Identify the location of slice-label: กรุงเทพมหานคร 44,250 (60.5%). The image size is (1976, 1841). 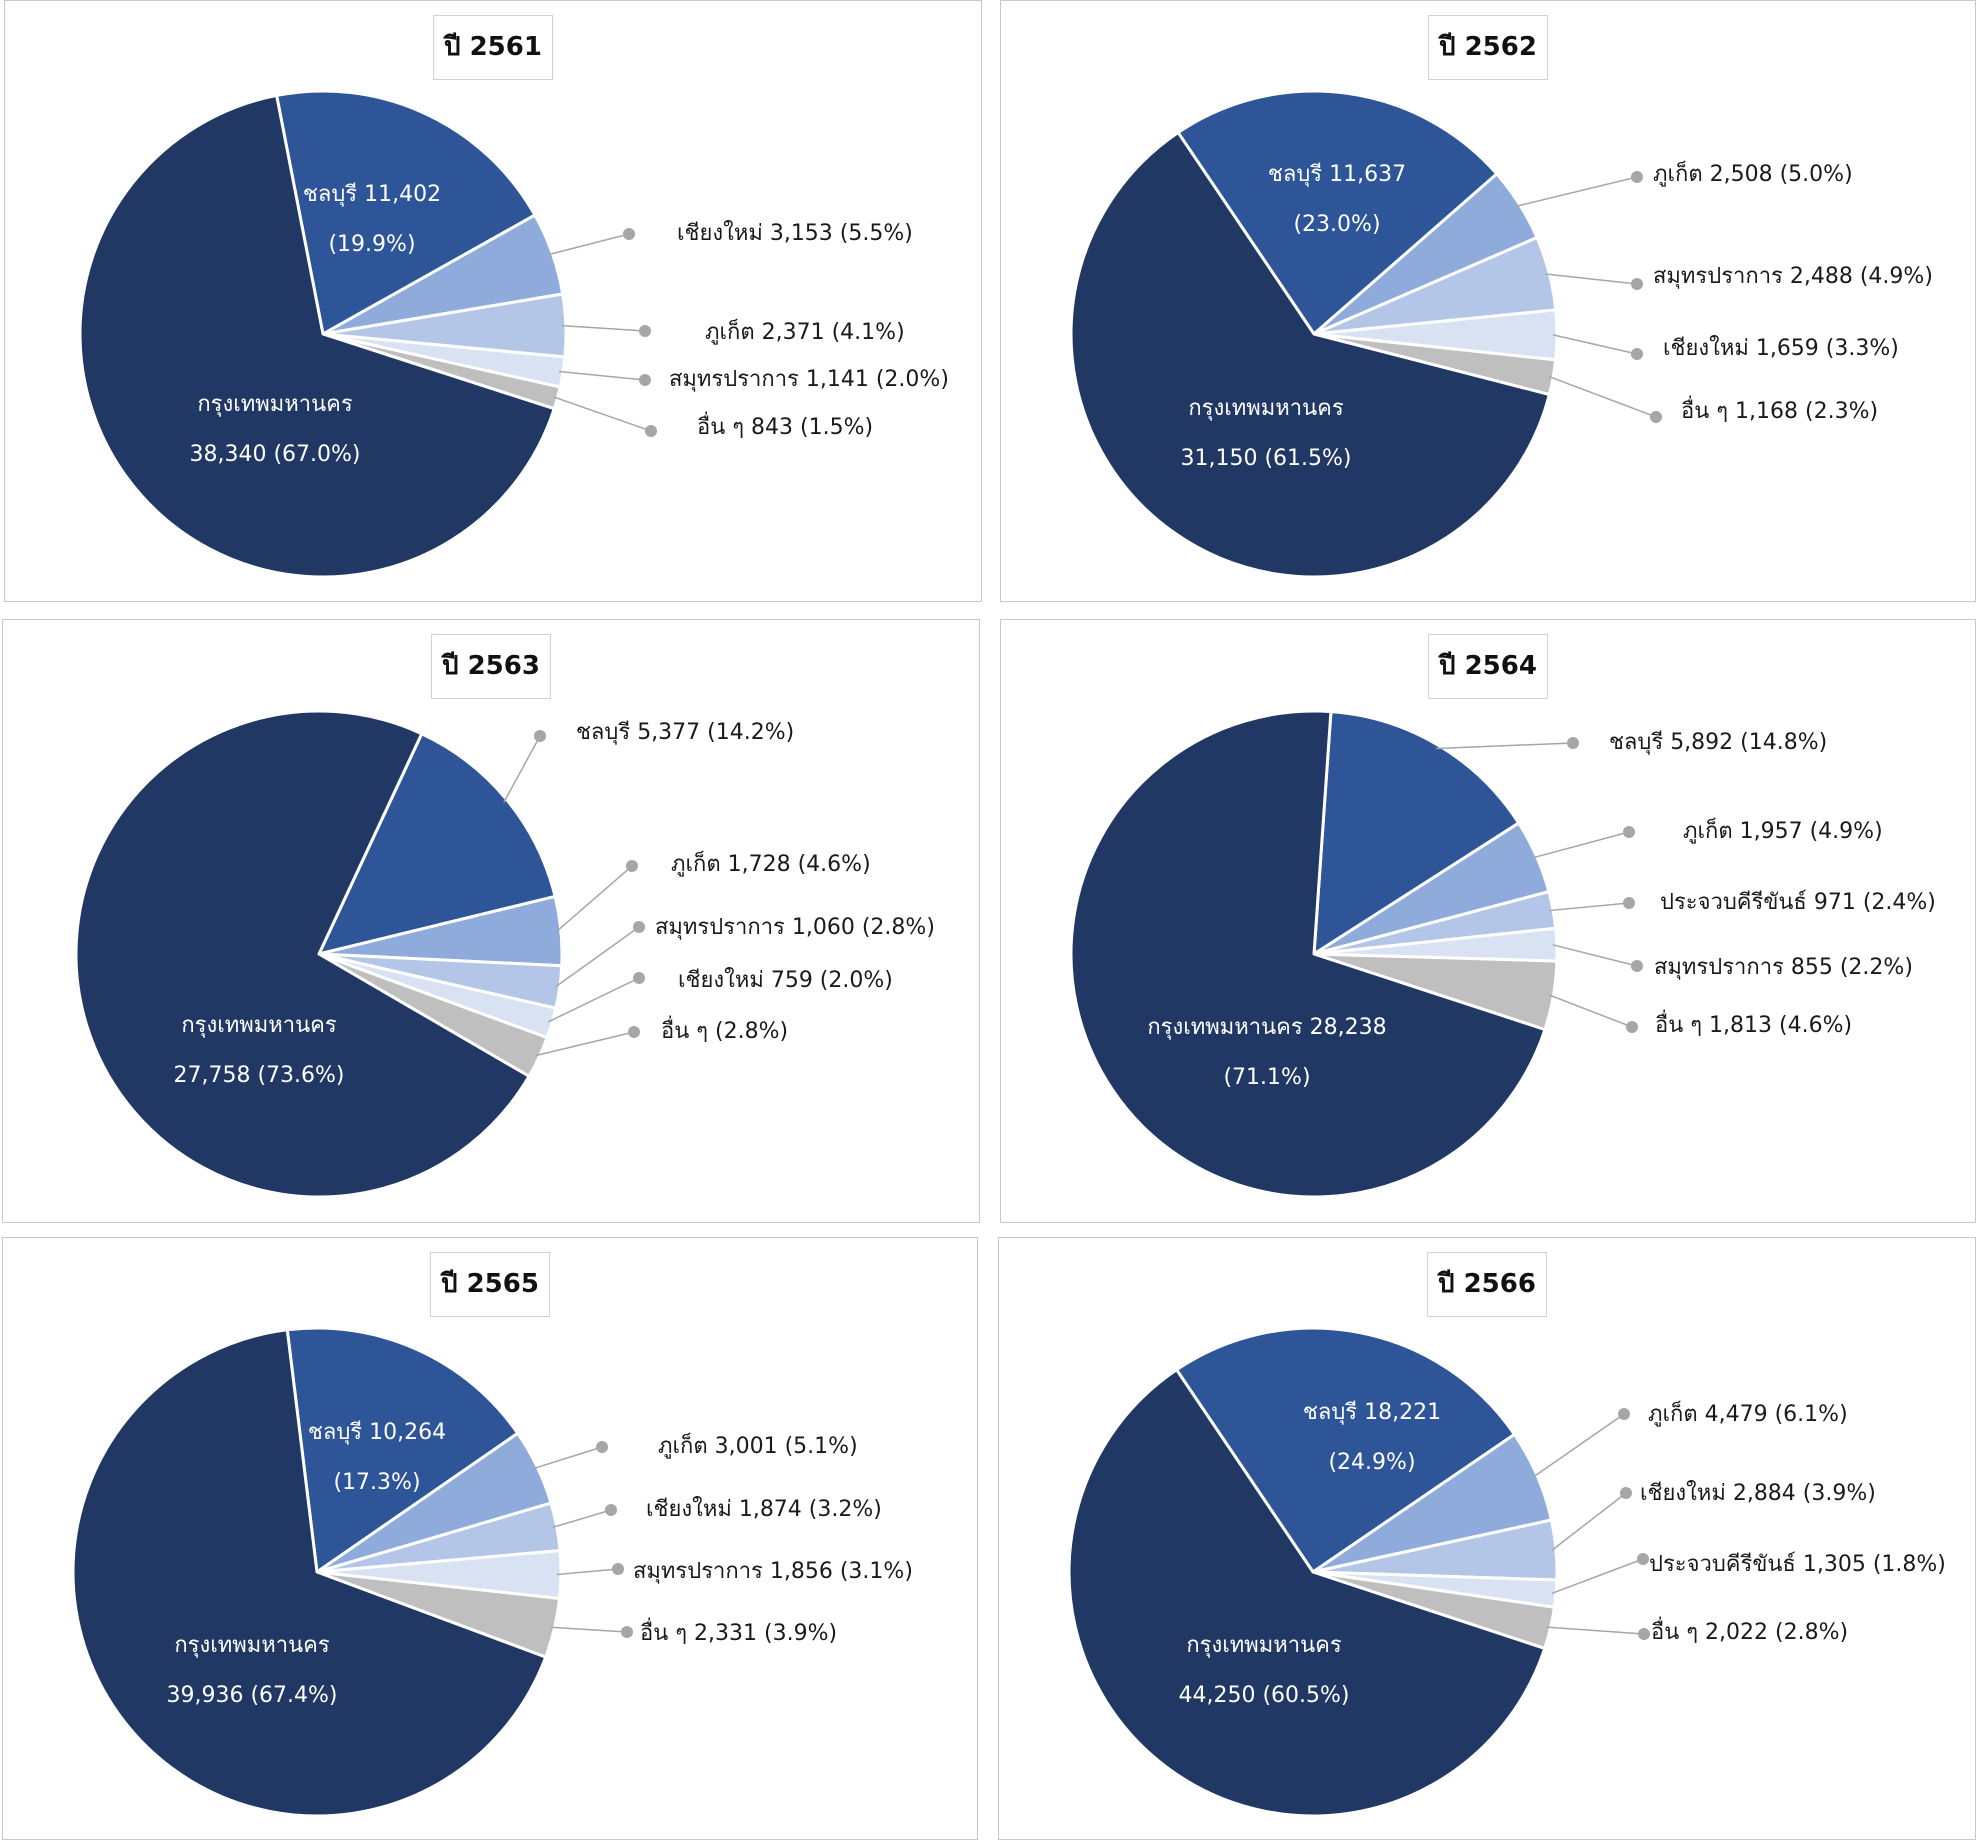
(1263, 1670).